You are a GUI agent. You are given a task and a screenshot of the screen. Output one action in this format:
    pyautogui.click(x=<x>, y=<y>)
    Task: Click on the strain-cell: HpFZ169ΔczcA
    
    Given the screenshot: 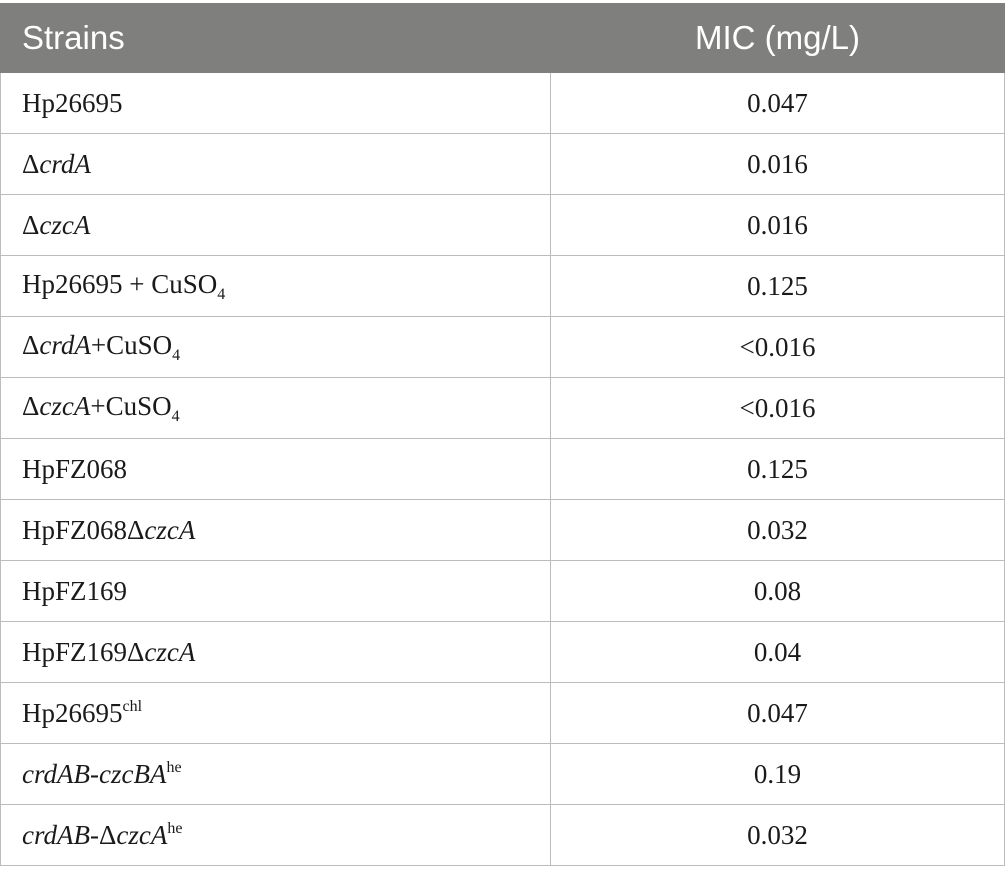 What is the action you would take?
    pyautogui.click(x=275, y=652)
    